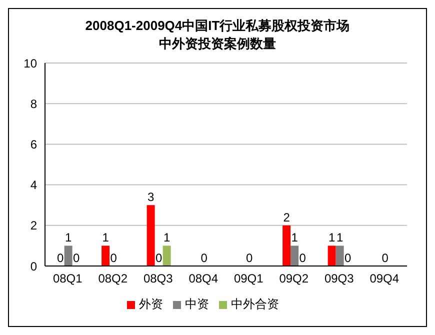 The width and height of the screenshot is (435, 335). Describe the element at coordinates (31, 63) in the screenshot. I see `y-tick-label: 10` at that location.